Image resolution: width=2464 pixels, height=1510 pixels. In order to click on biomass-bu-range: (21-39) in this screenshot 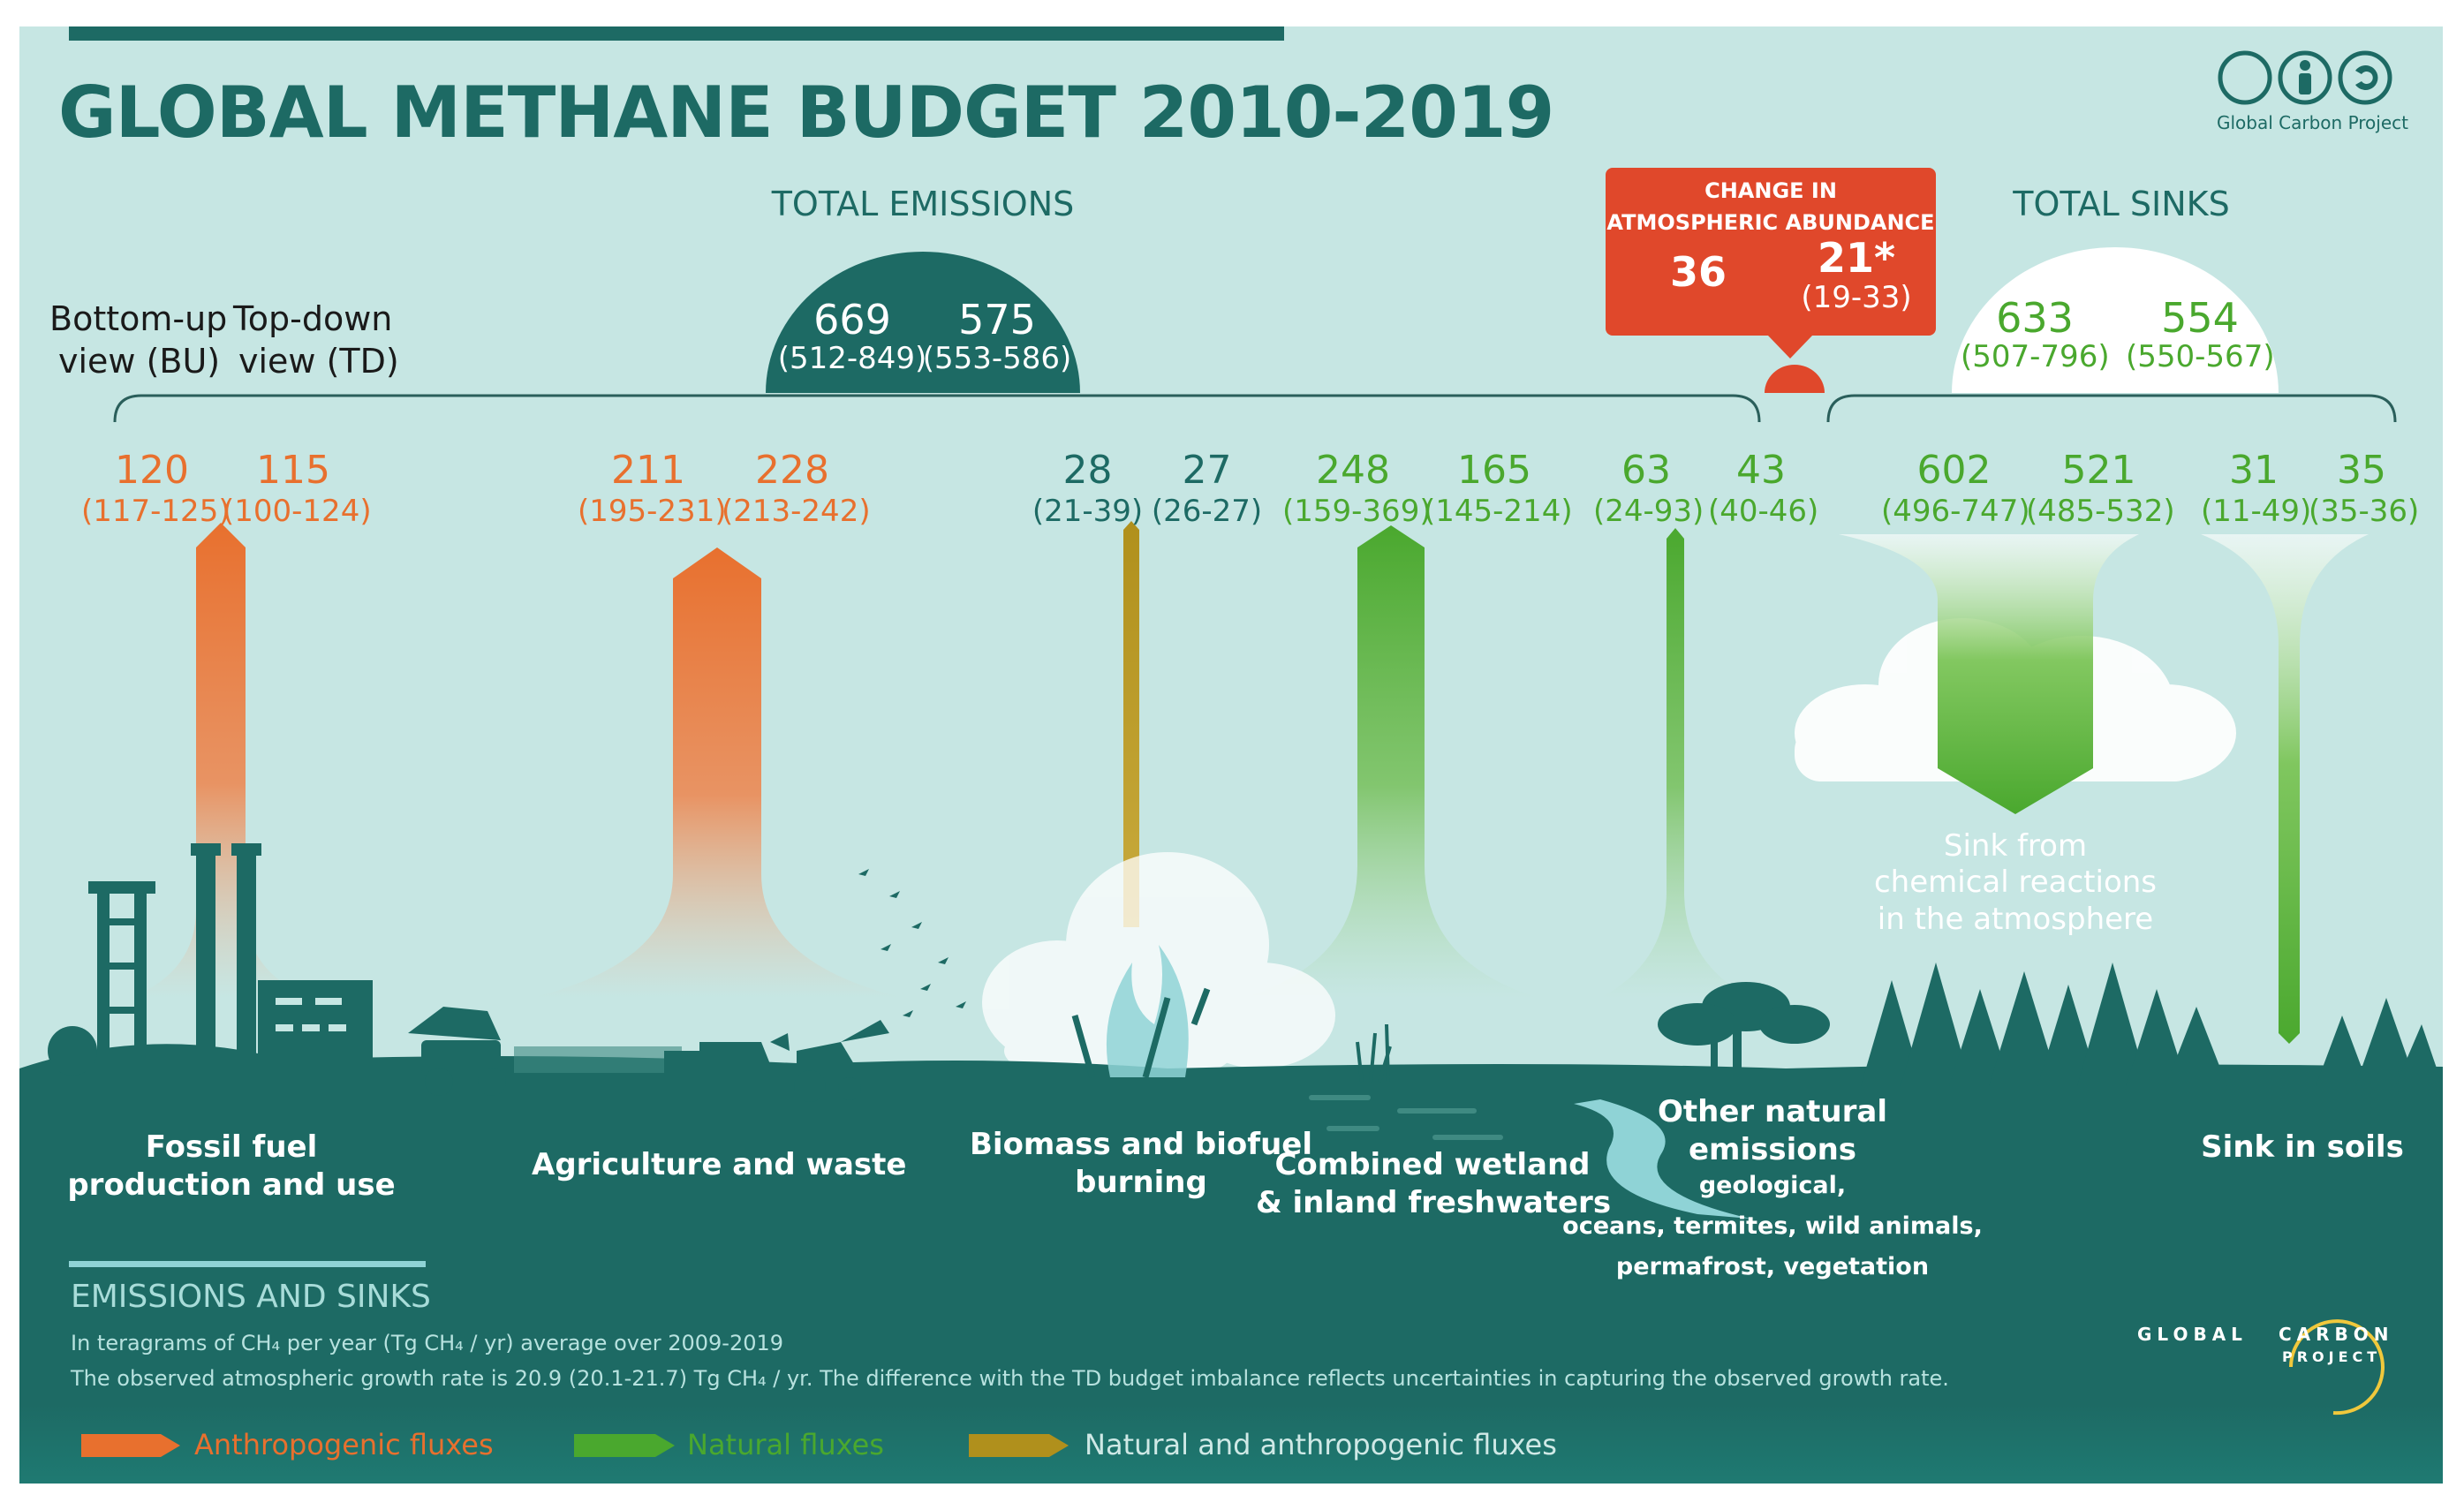, I will do `click(1088, 511)`.